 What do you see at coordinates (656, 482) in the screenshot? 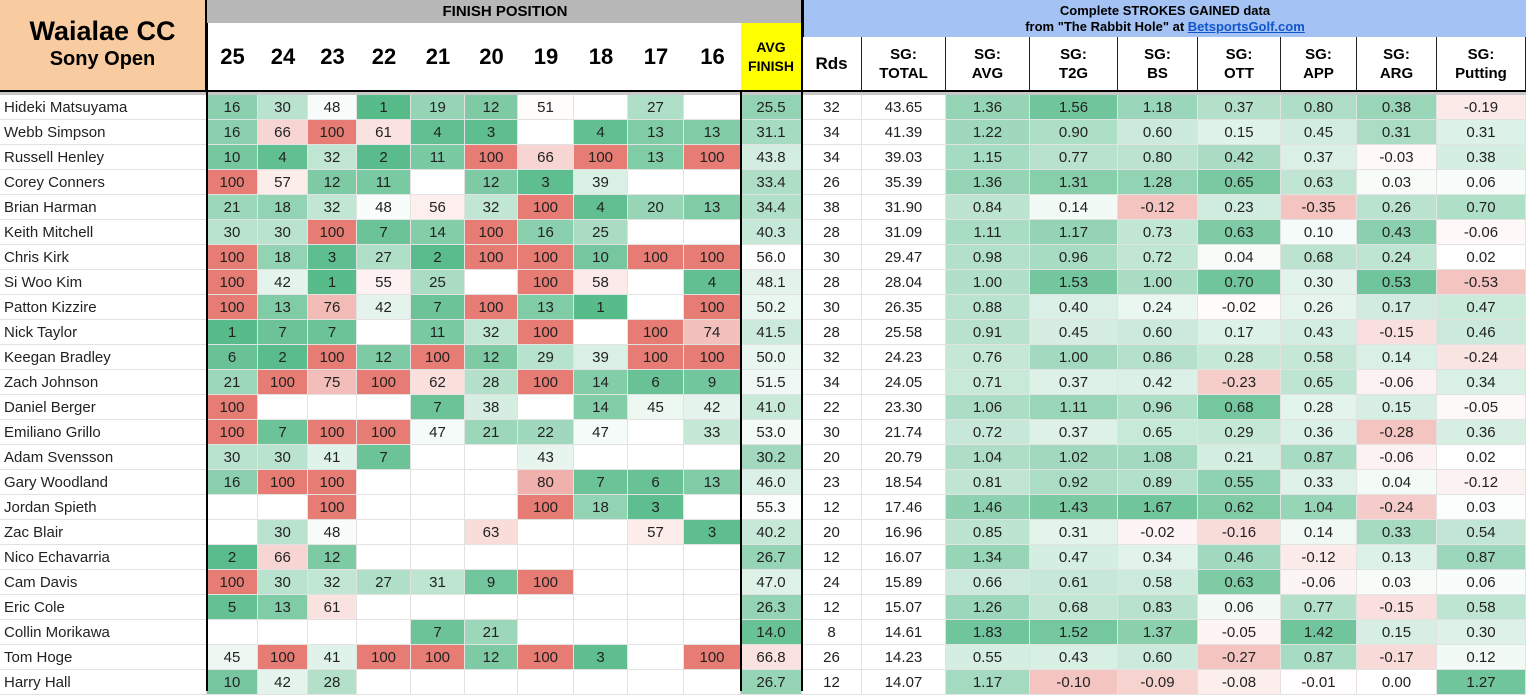
I see `finish-cell-17: 6` at bounding box center [656, 482].